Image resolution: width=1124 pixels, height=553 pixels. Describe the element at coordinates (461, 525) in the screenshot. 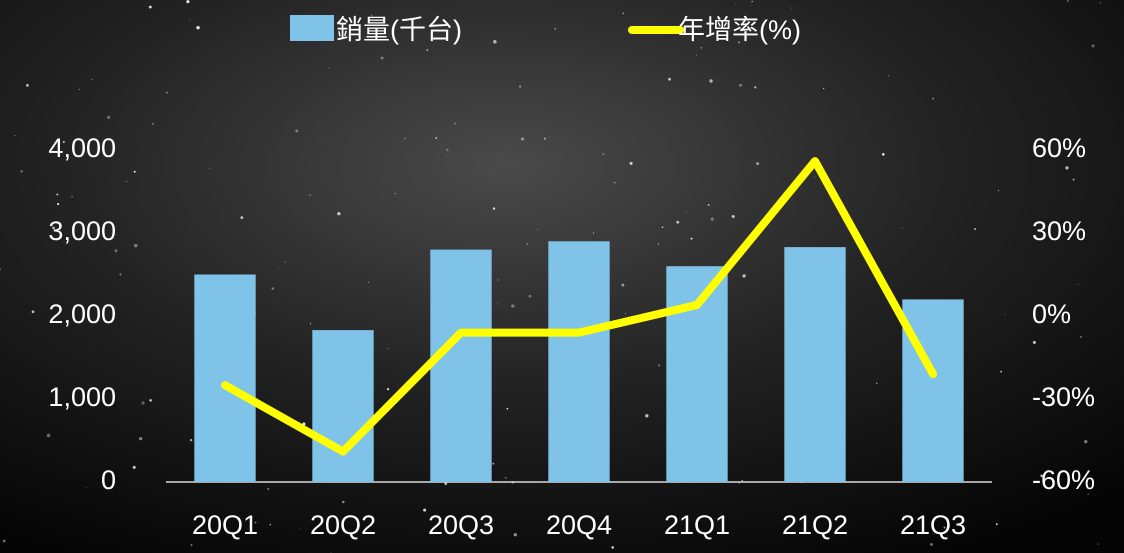

I see `x-tick-label: 20Q3` at that location.